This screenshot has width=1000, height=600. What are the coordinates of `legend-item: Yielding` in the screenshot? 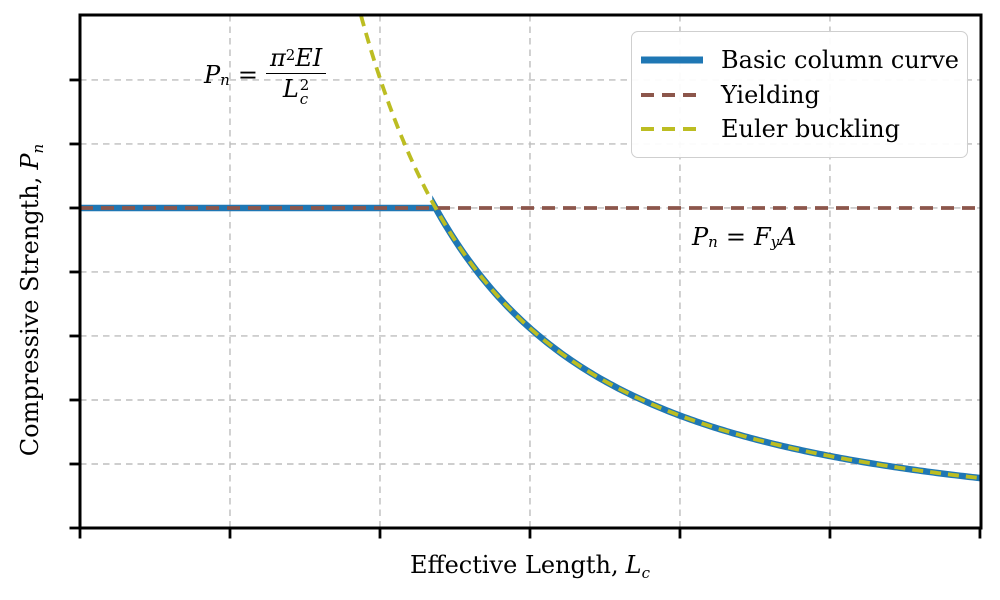 It's located at (797, 95).